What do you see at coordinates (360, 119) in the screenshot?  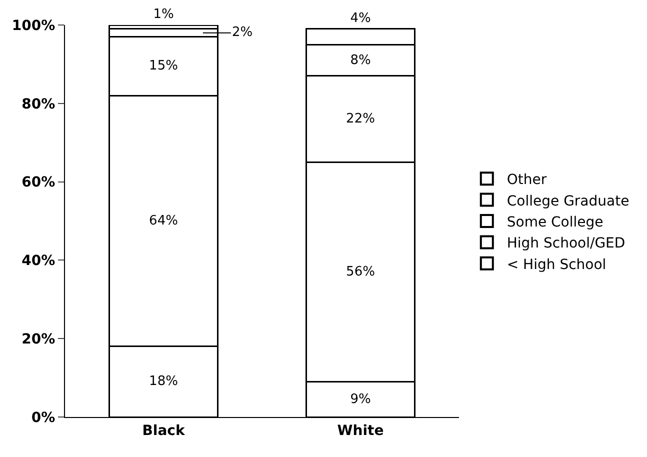 I see `data-label: 22%` at bounding box center [360, 119].